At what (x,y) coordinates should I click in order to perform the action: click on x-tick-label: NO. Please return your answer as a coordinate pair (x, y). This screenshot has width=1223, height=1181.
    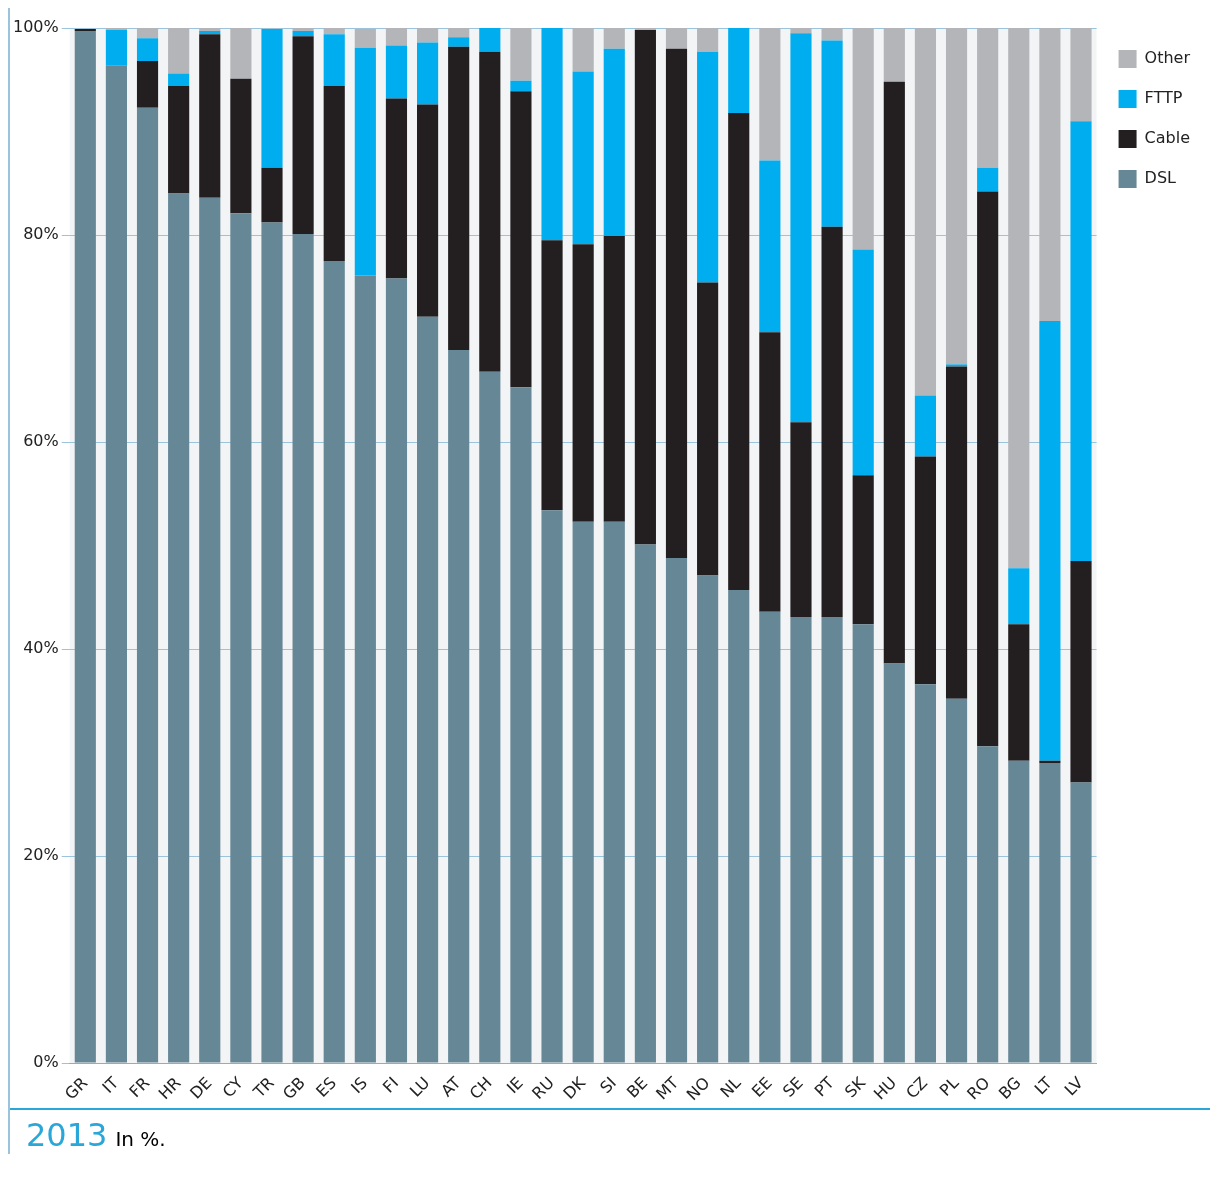
    Looking at the image, I should click on (698, 1088).